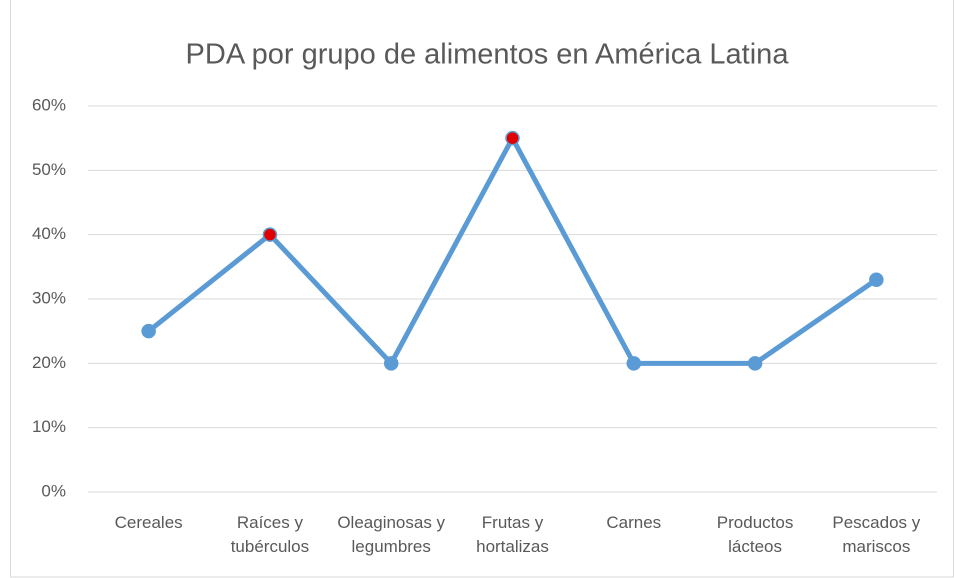  What do you see at coordinates (49, 362) in the screenshot?
I see `y-tick-label: 20%` at bounding box center [49, 362].